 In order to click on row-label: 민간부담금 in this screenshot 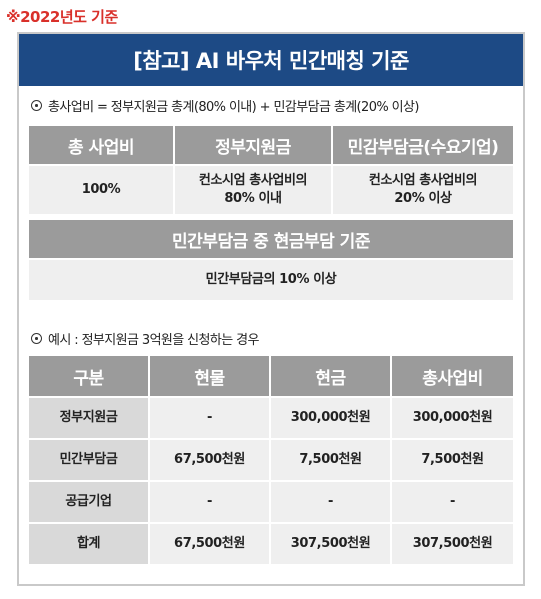, I will do `click(89, 460)`.